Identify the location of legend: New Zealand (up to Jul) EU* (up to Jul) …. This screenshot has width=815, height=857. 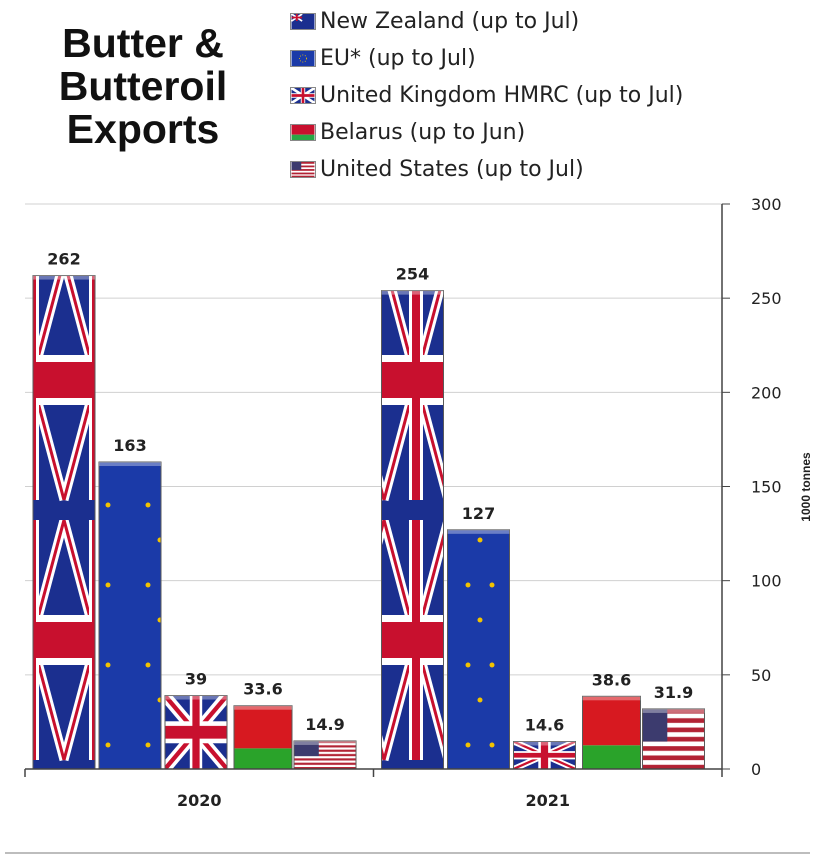
(486, 95).